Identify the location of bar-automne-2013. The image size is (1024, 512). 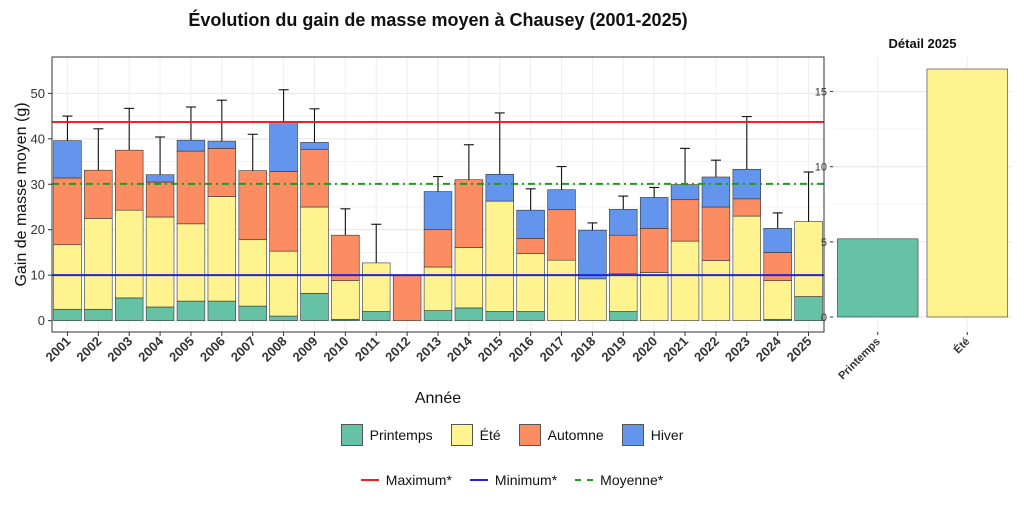
(438, 248).